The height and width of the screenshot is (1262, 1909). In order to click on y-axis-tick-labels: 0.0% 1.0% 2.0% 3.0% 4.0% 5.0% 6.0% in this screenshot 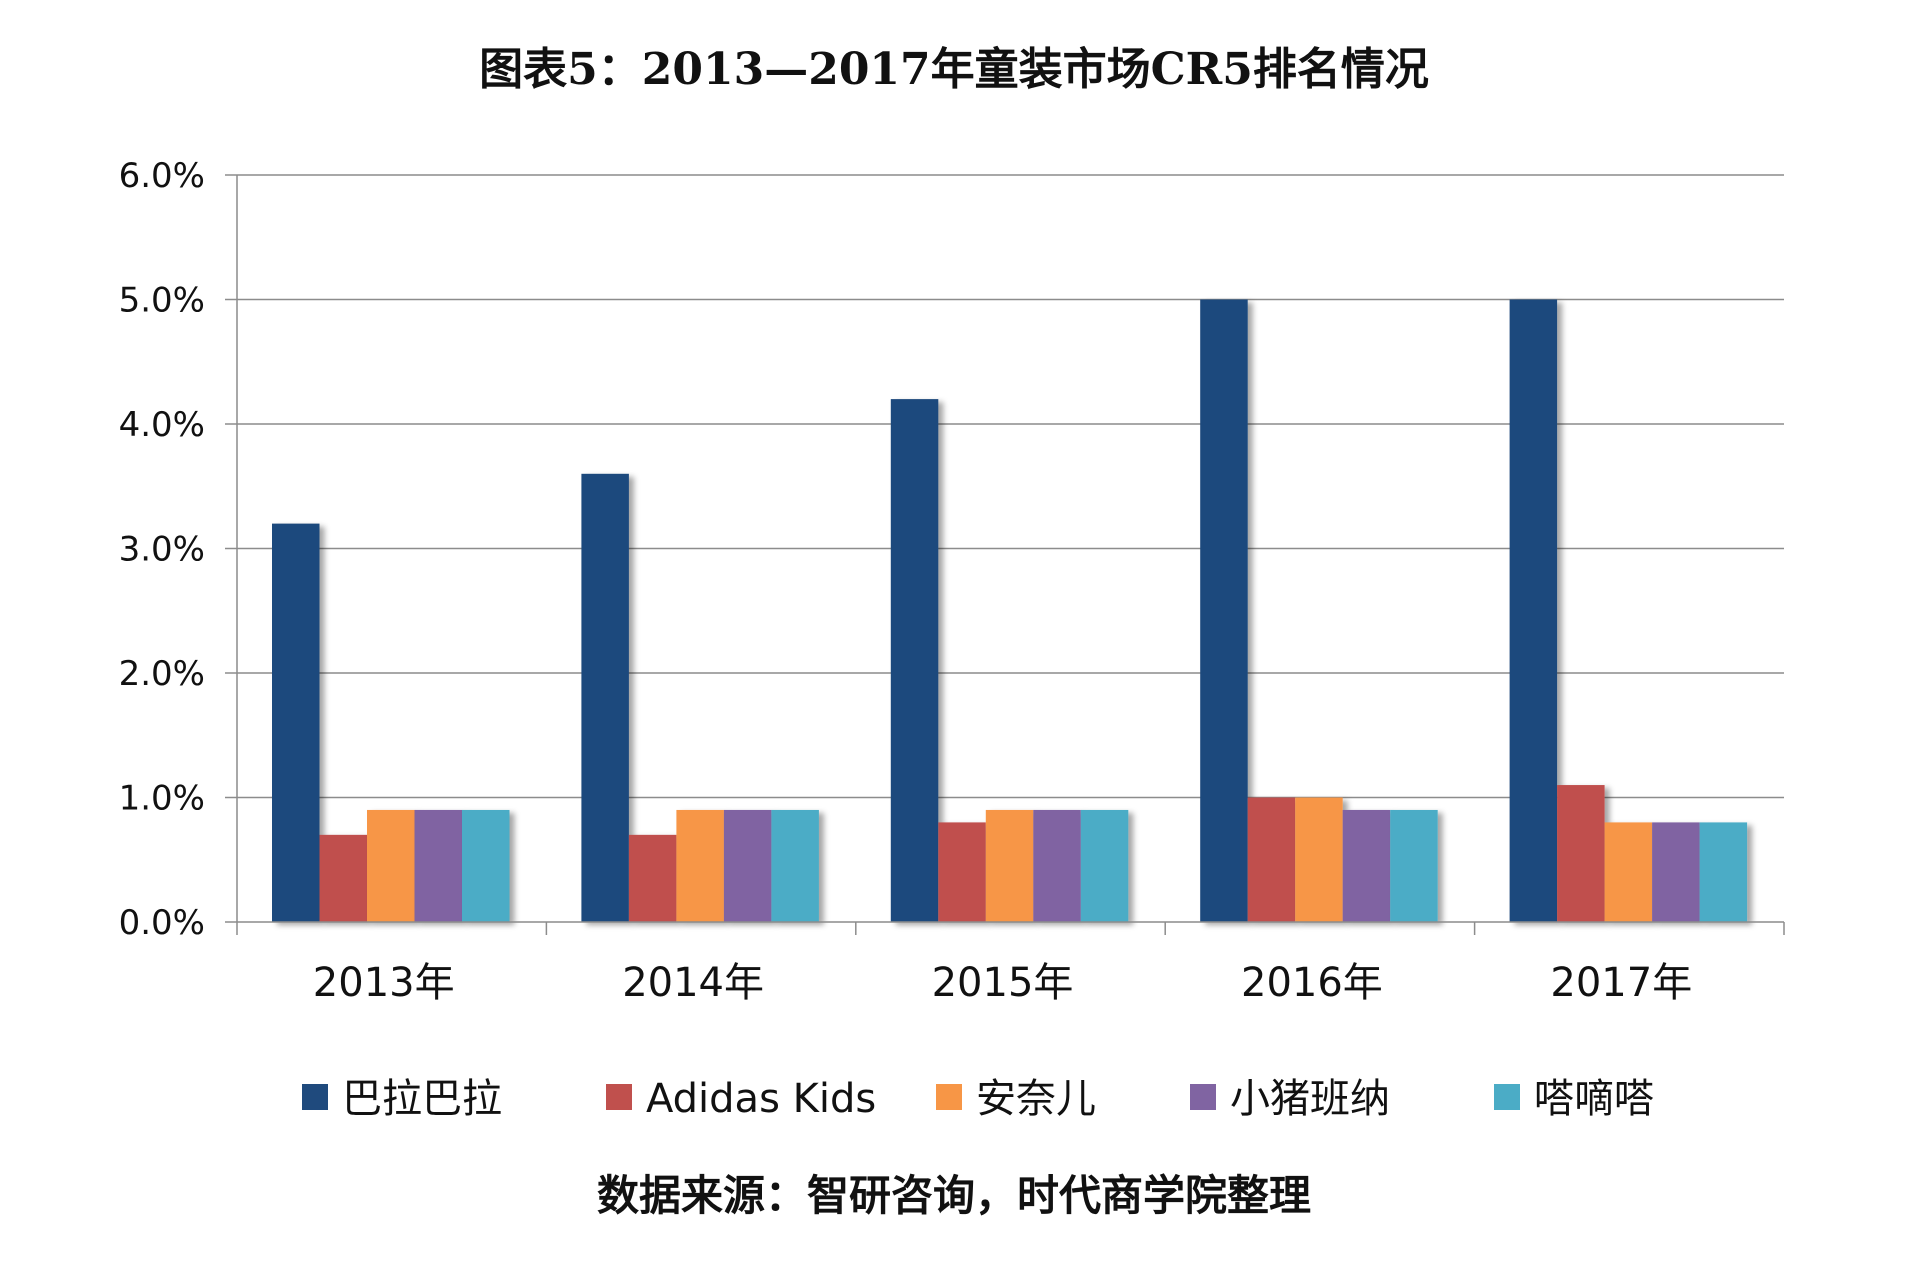, I will do `click(162, 549)`.